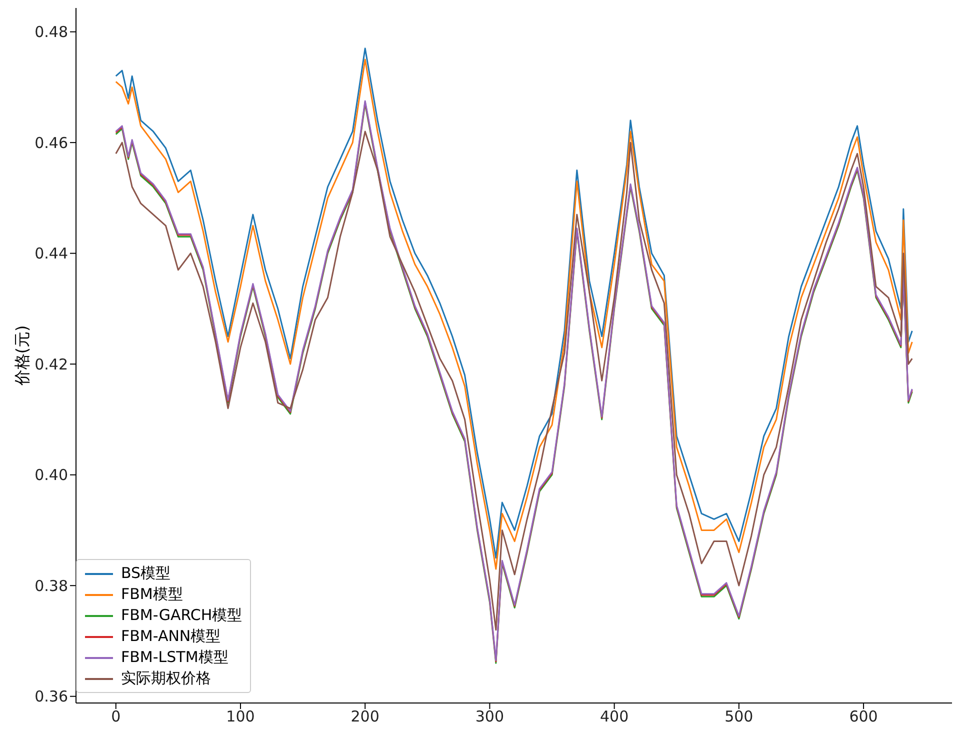 Image resolution: width=960 pixels, height=741 pixels. I want to click on y-tick-label: 0.46, so click(51, 143).